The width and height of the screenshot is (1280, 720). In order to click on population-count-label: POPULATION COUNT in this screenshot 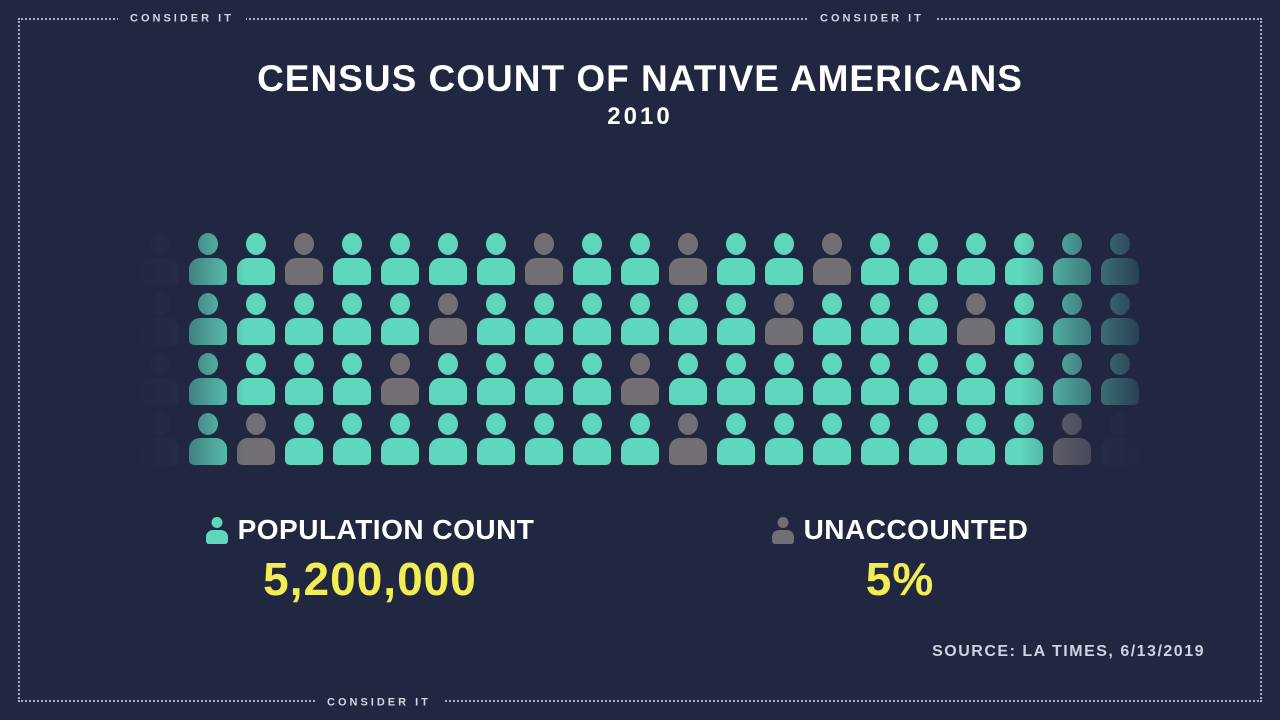, I will do `click(386, 529)`.